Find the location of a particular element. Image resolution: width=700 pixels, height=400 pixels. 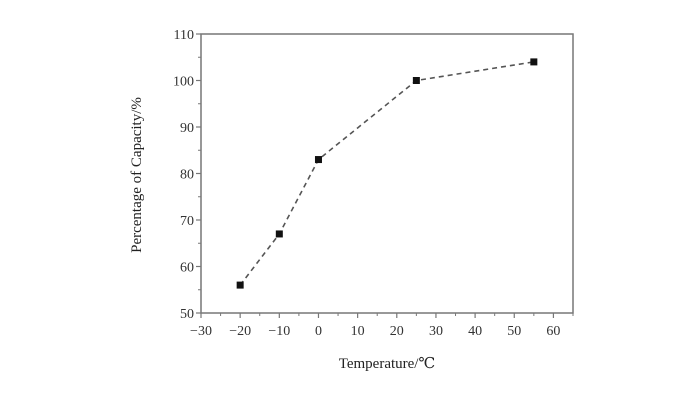

y-axis-title: Percentage of Capacity/% is located at coordinates (137, 175).